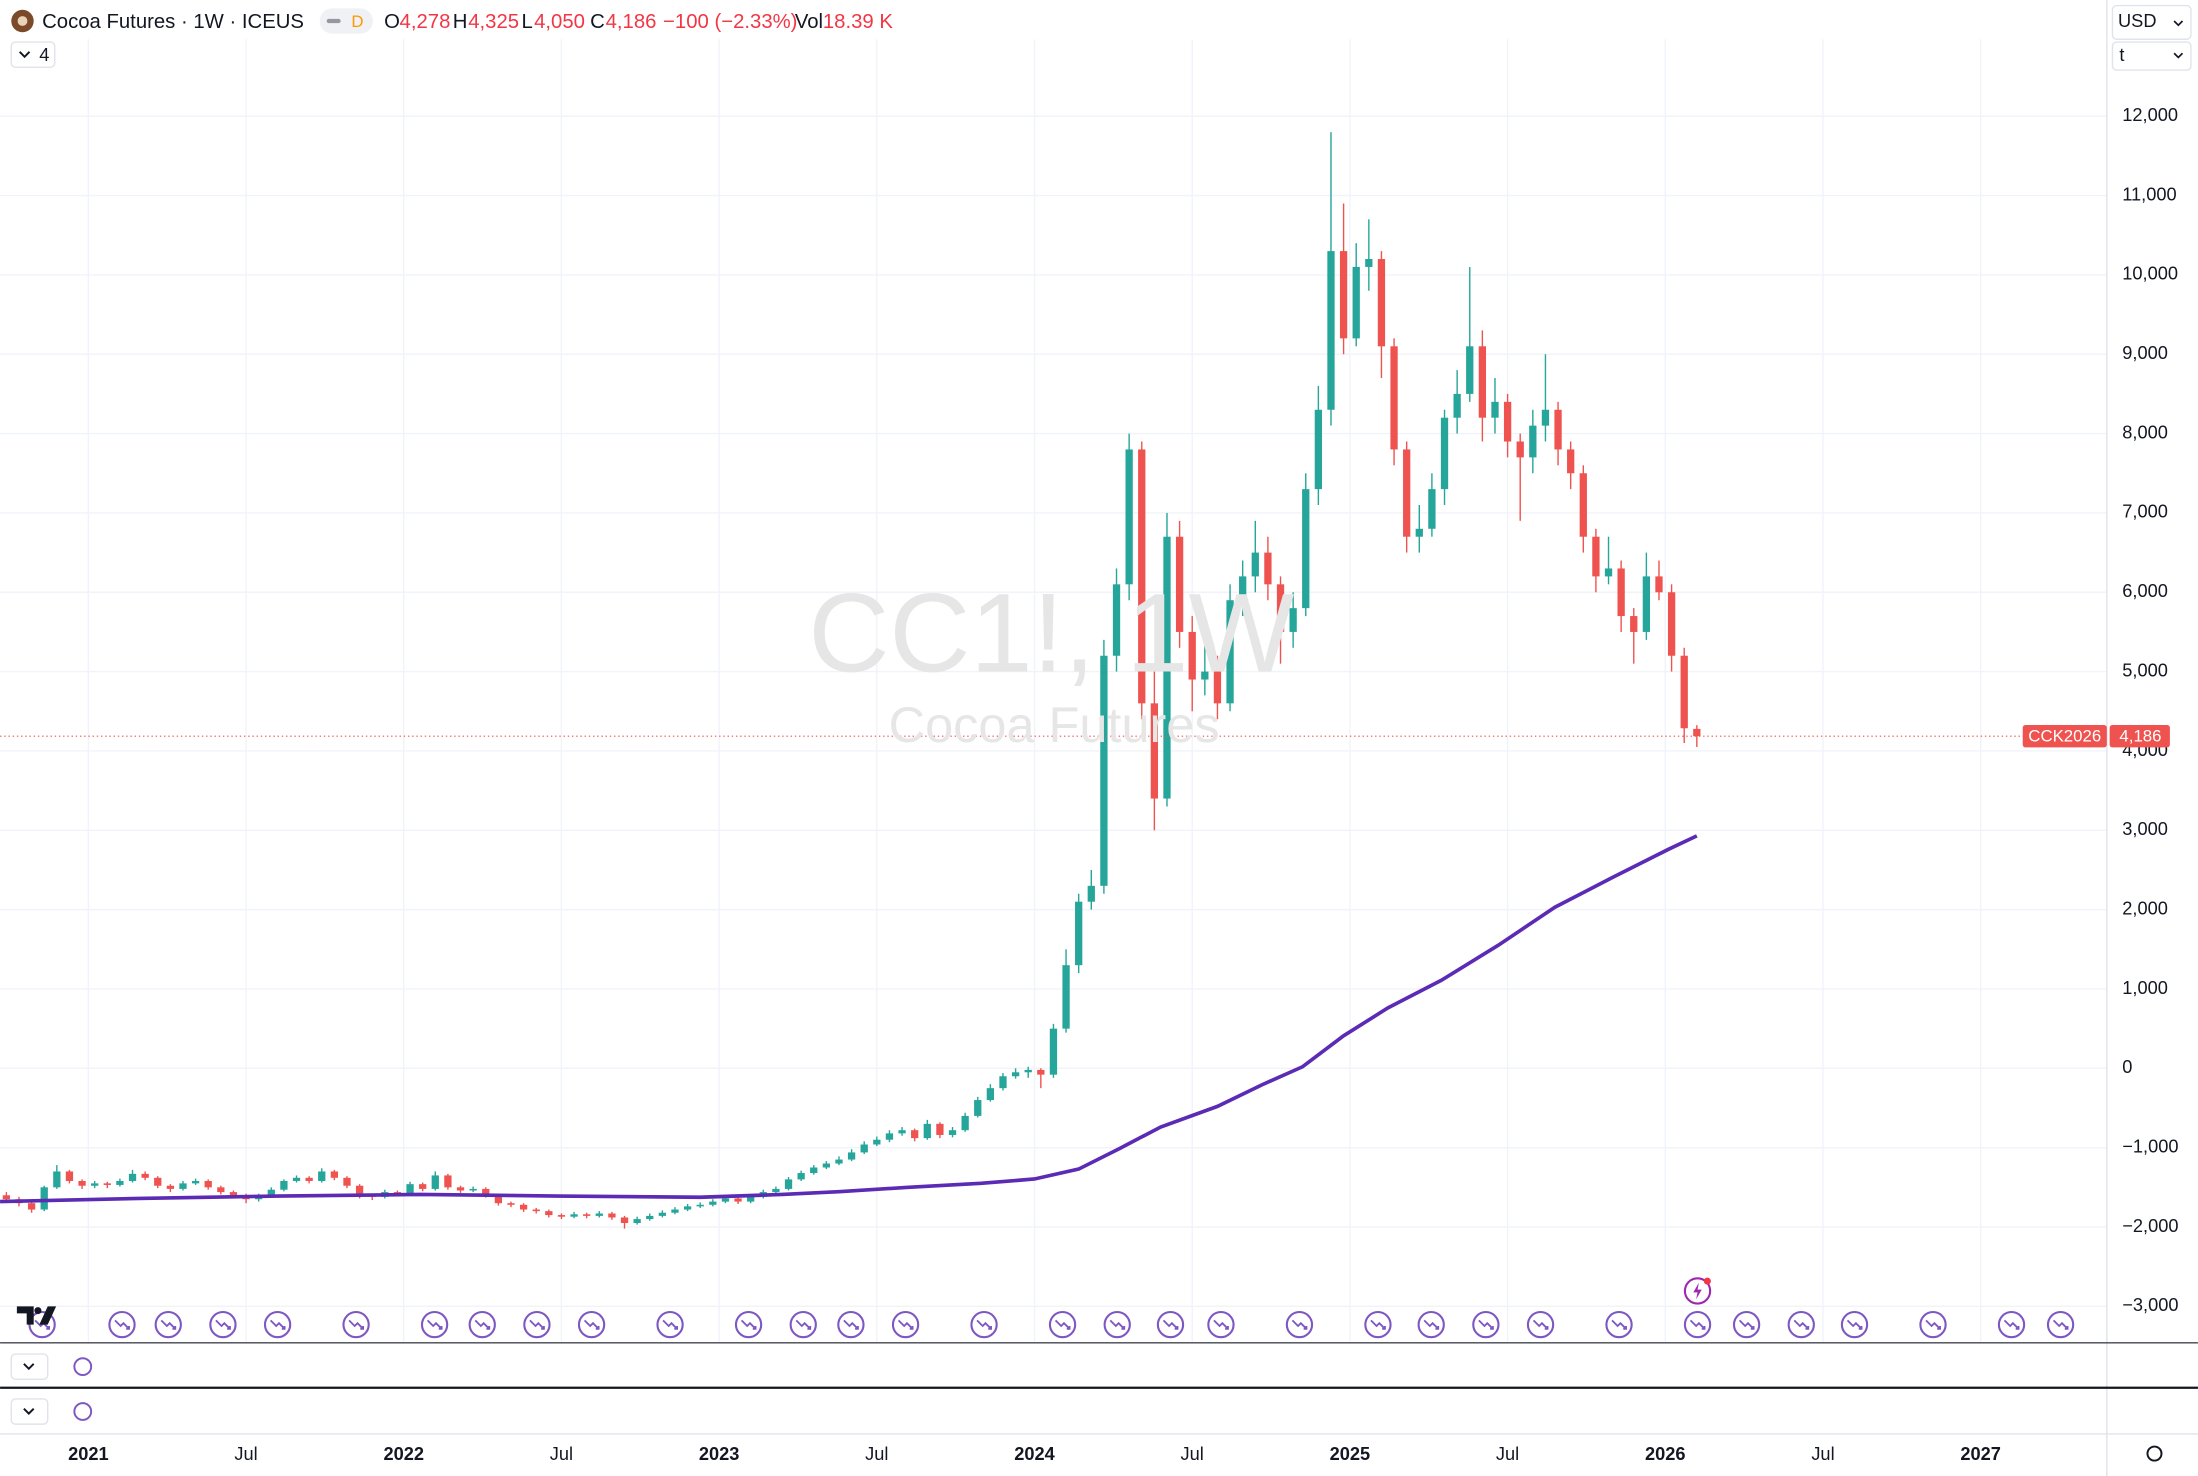 The width and height of the screenshot is (2198, 1476). I want to click on y-tick-label: 9,000, so click(2145, 353).